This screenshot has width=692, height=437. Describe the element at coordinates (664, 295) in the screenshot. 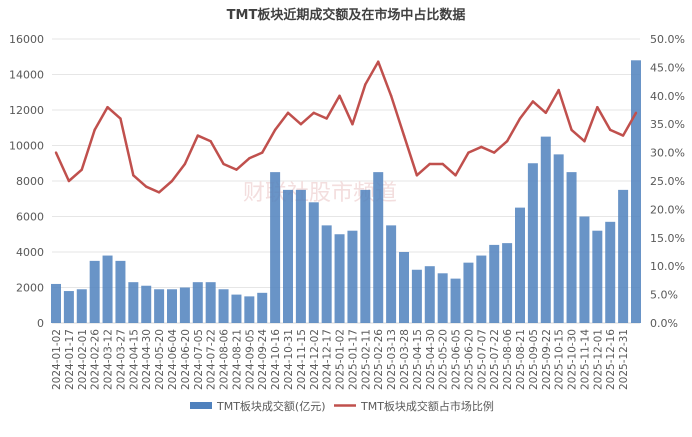

I see `y-right-tick-label: 5.0%` at that location.